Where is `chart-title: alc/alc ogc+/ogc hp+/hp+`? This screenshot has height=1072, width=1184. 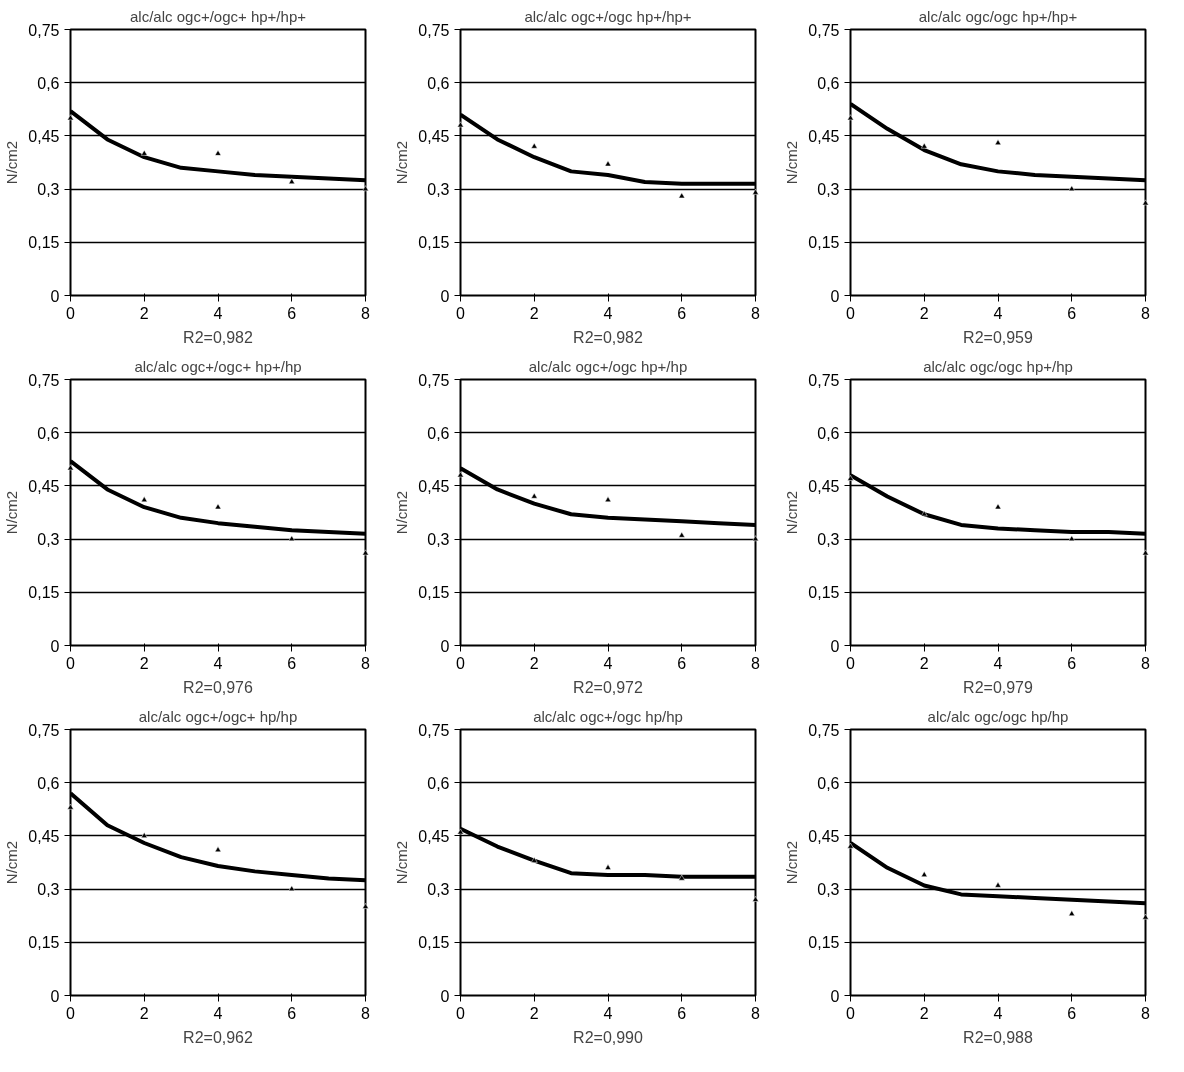
chart-title: alc/alc ogc+/ogc hp+/hp+ is located at coordinates (608, 16).